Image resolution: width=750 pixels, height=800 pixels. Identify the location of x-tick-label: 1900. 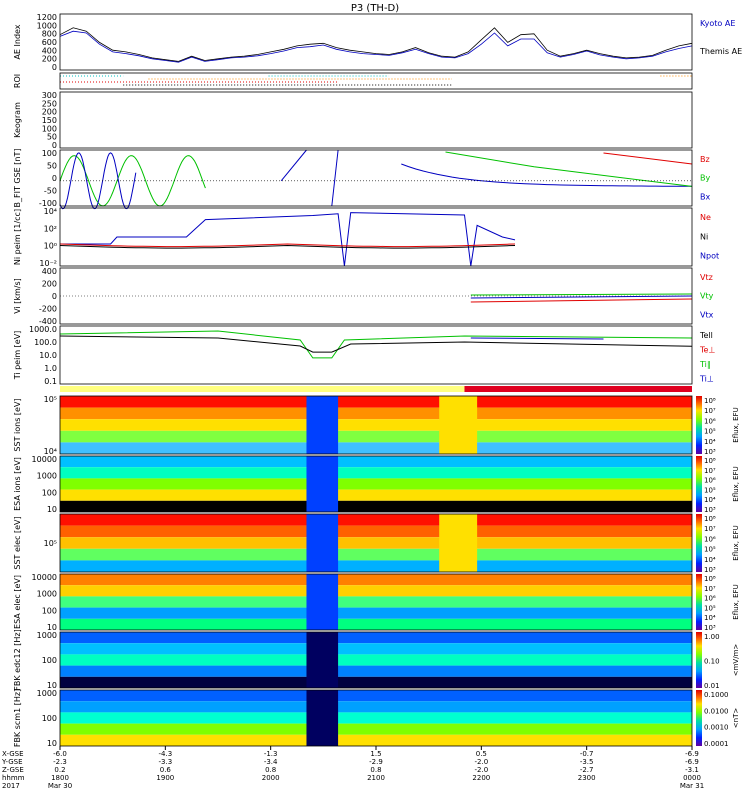
(165, 778).